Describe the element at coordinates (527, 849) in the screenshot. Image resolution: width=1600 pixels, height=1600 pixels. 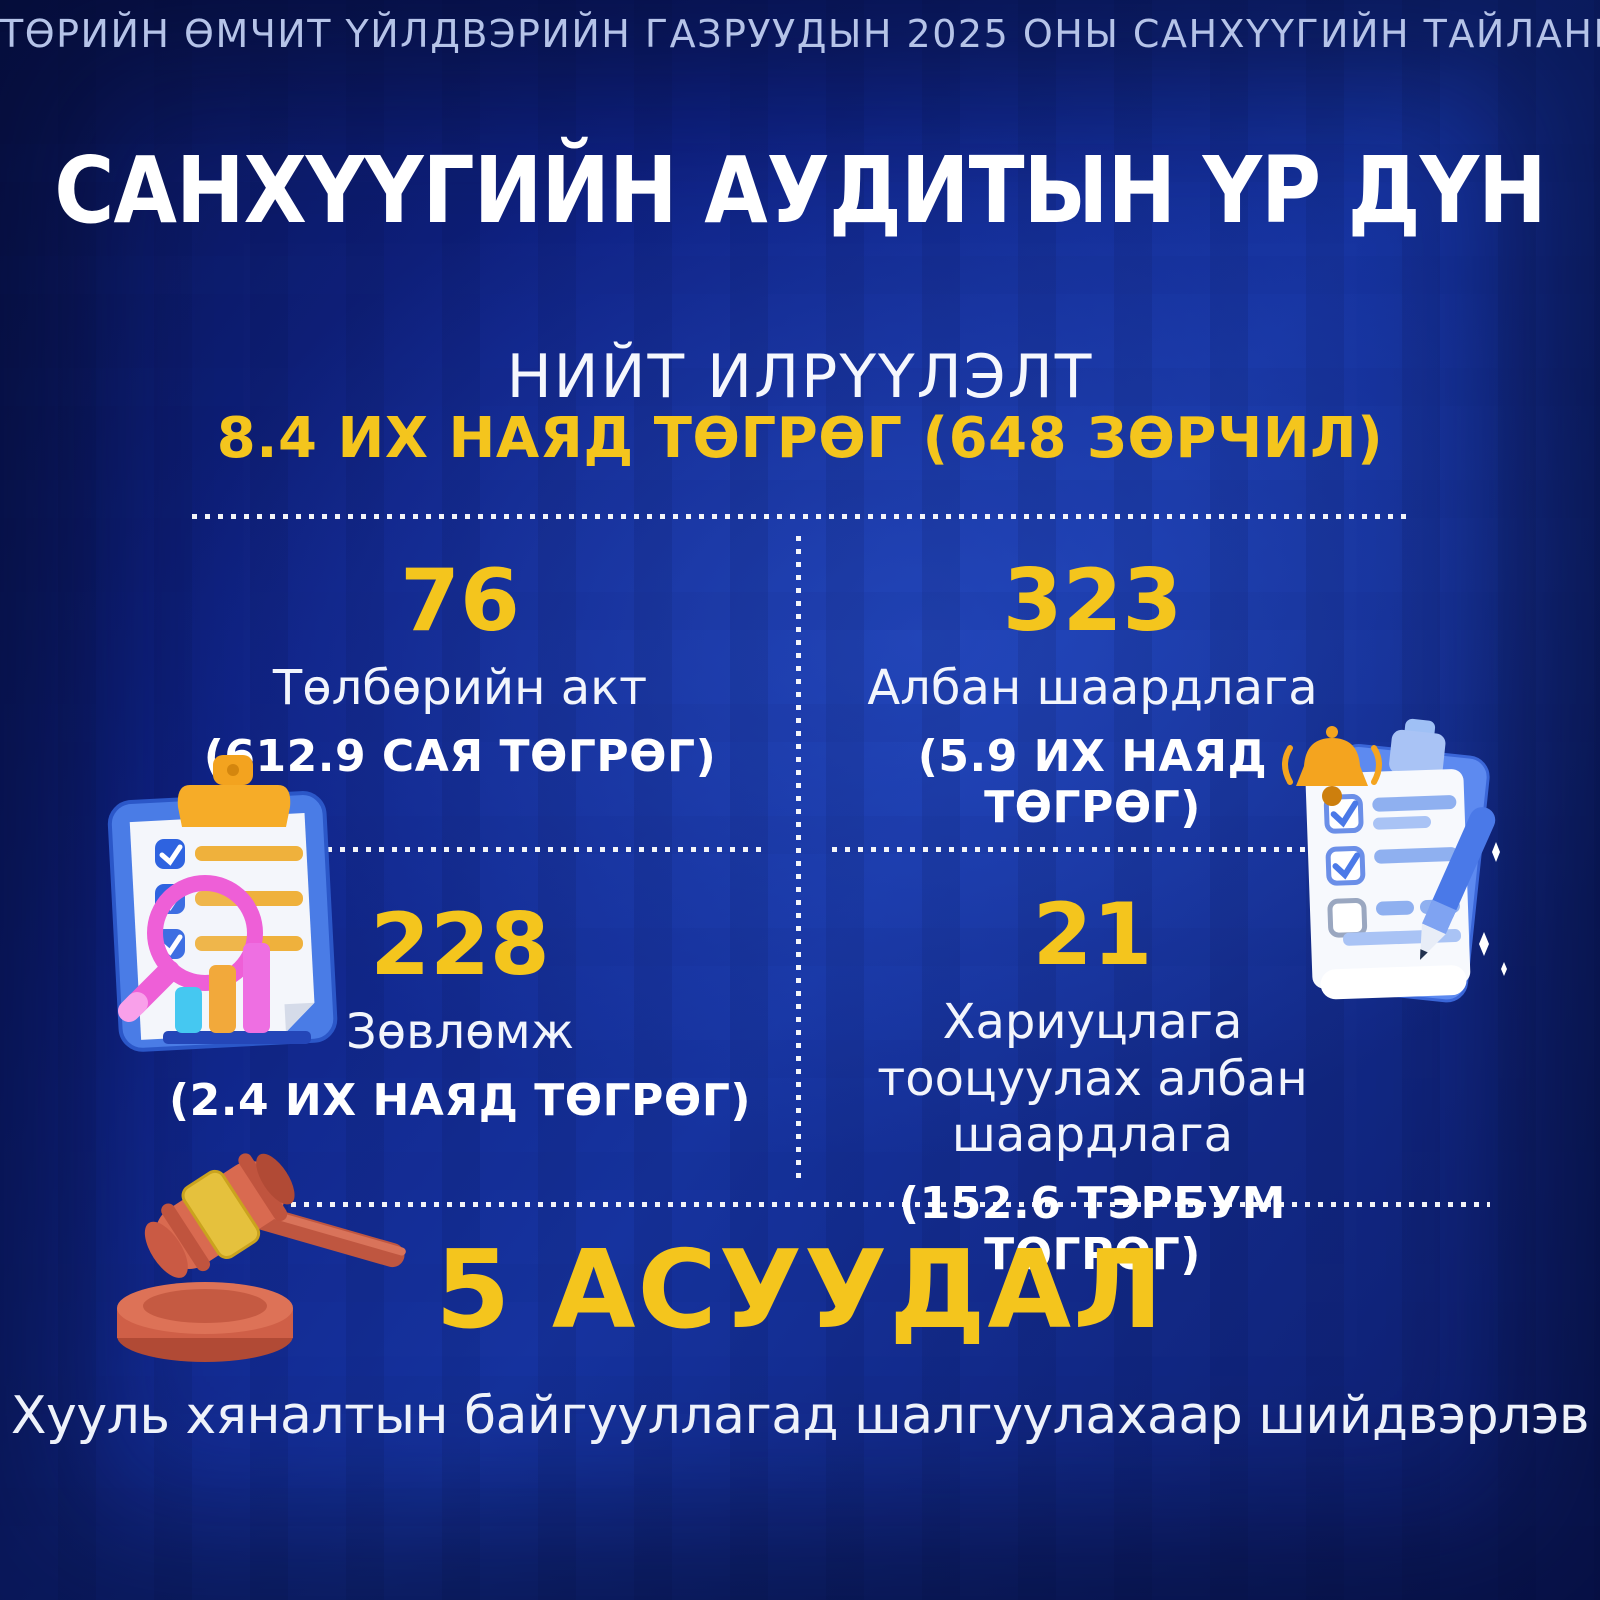
I see `dotted-divider-middle-left` at that location.